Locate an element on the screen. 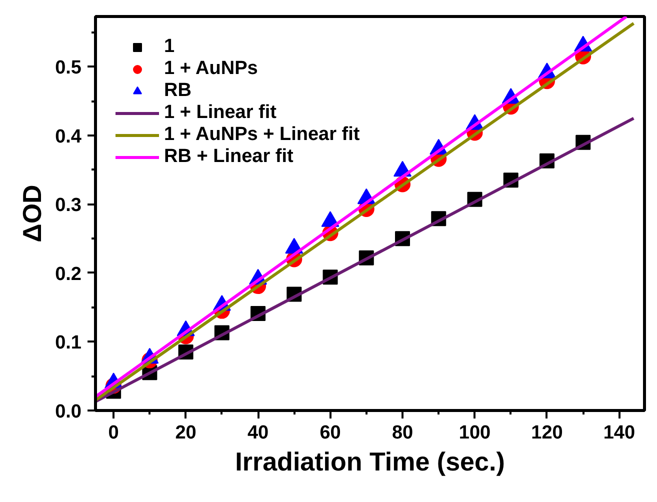 The width and height of the screenshot is (657, 502). legend-label: 1 is located at coordinates (170, 47).